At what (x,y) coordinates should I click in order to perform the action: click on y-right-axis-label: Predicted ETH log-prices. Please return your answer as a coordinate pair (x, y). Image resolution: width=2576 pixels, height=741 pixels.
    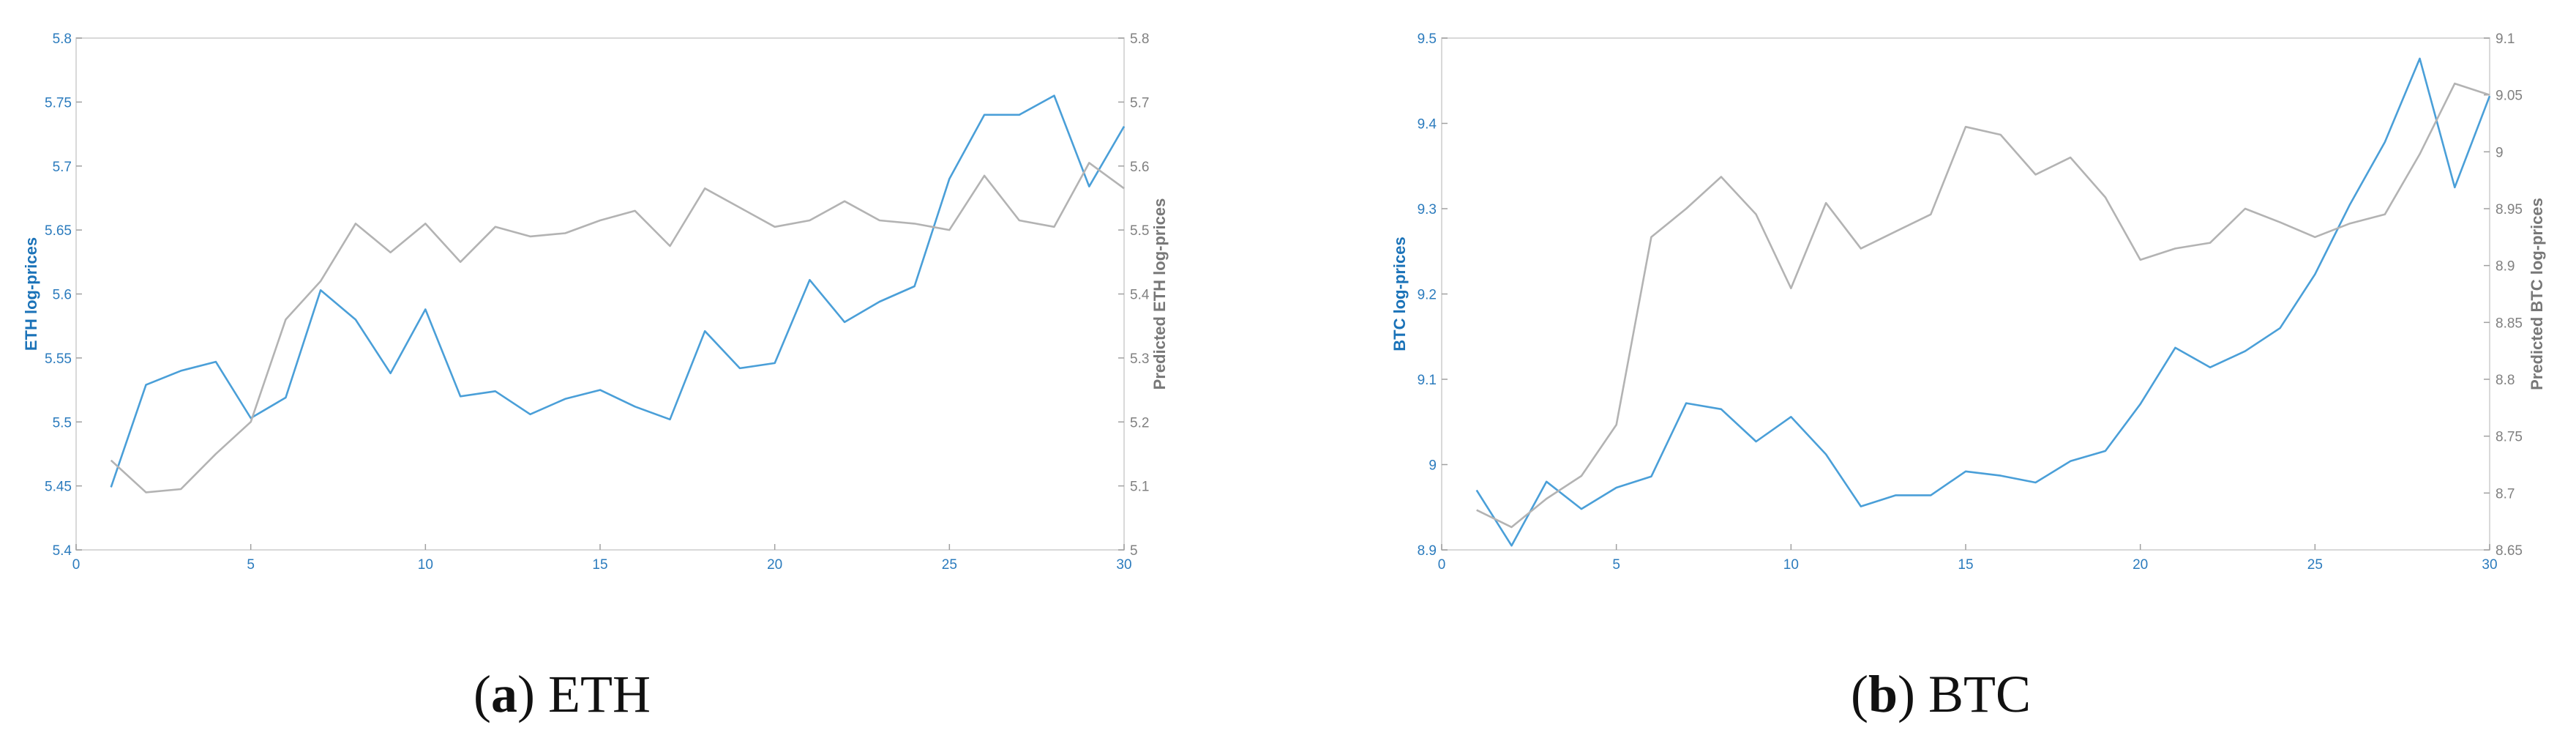
    Looking at the image, I should click on (1159, 294).